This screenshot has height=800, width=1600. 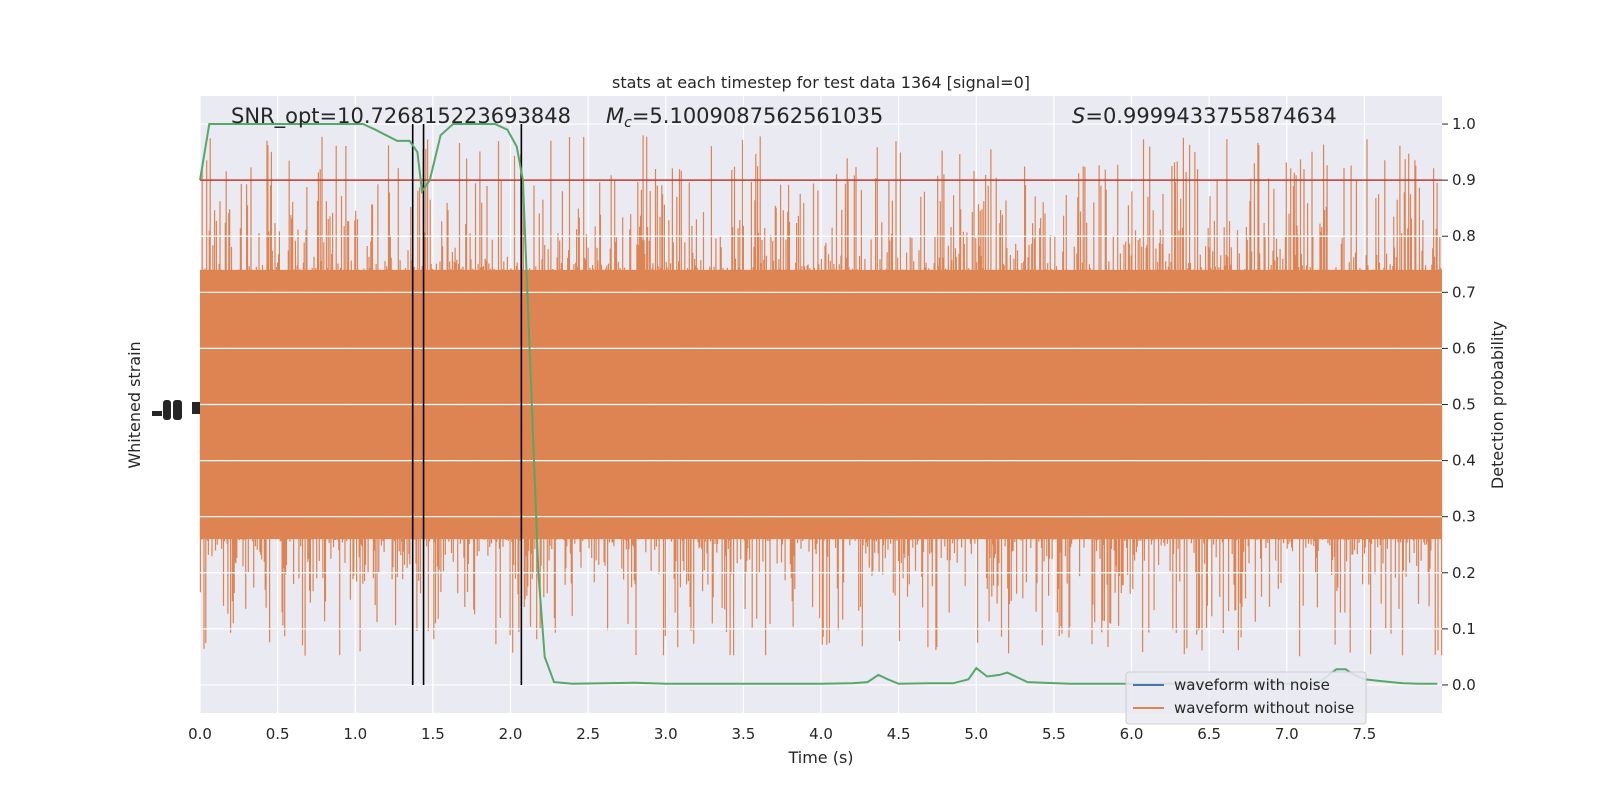 I want to click on y-tick-label: 0.6, so click(x=1464, y=348).